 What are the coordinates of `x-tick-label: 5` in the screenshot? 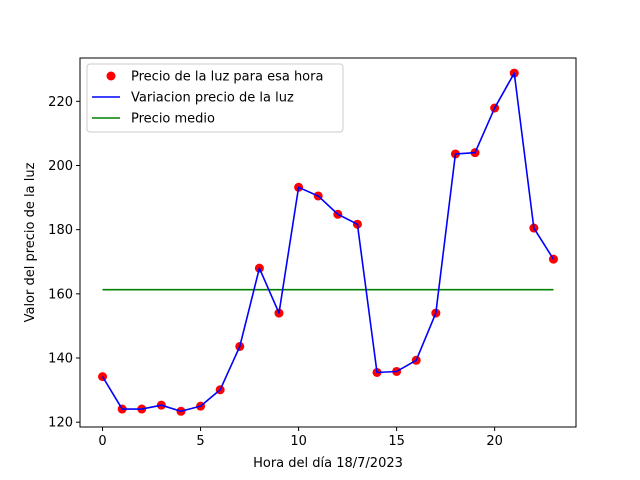 It's located at (200, 441).